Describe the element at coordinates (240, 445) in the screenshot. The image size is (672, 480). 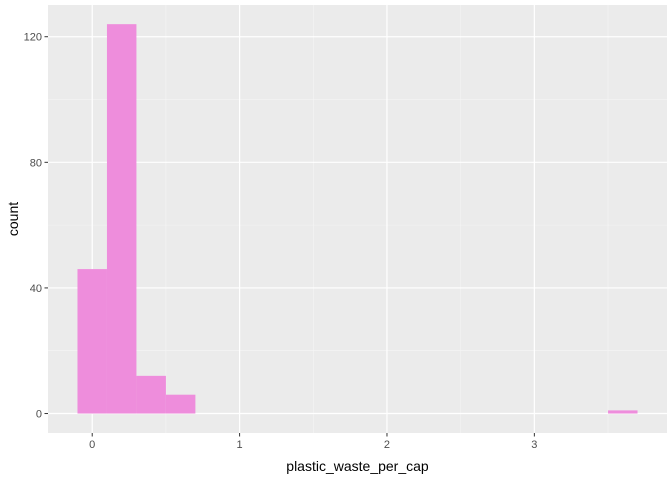
I see `x-tick-label: 1` at that location.